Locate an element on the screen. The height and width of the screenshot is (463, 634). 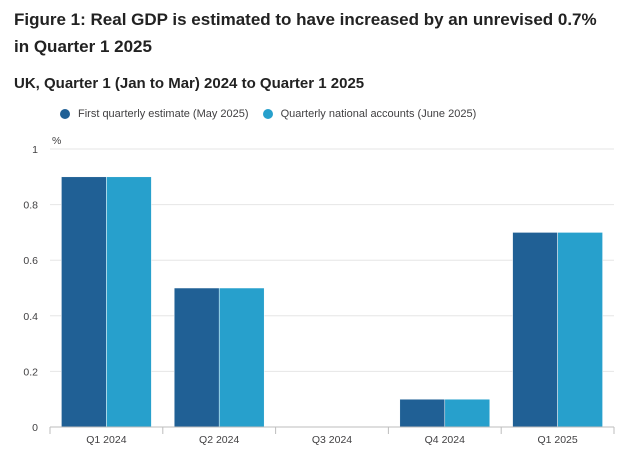
x-tick-label: Q4 2024 is located at coordinates (445, 440).